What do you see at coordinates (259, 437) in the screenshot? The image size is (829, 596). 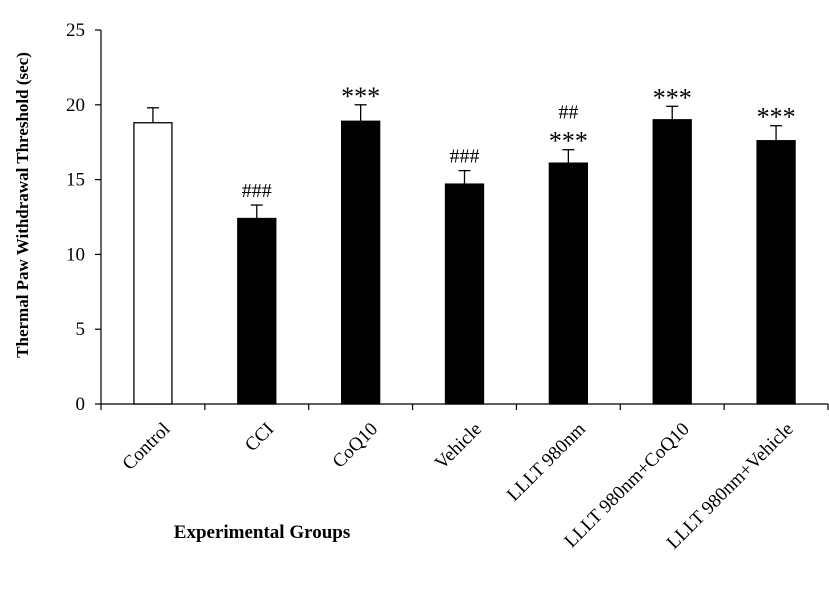 I see `x-tick-label: CCI` at bounding box center [259, 437].